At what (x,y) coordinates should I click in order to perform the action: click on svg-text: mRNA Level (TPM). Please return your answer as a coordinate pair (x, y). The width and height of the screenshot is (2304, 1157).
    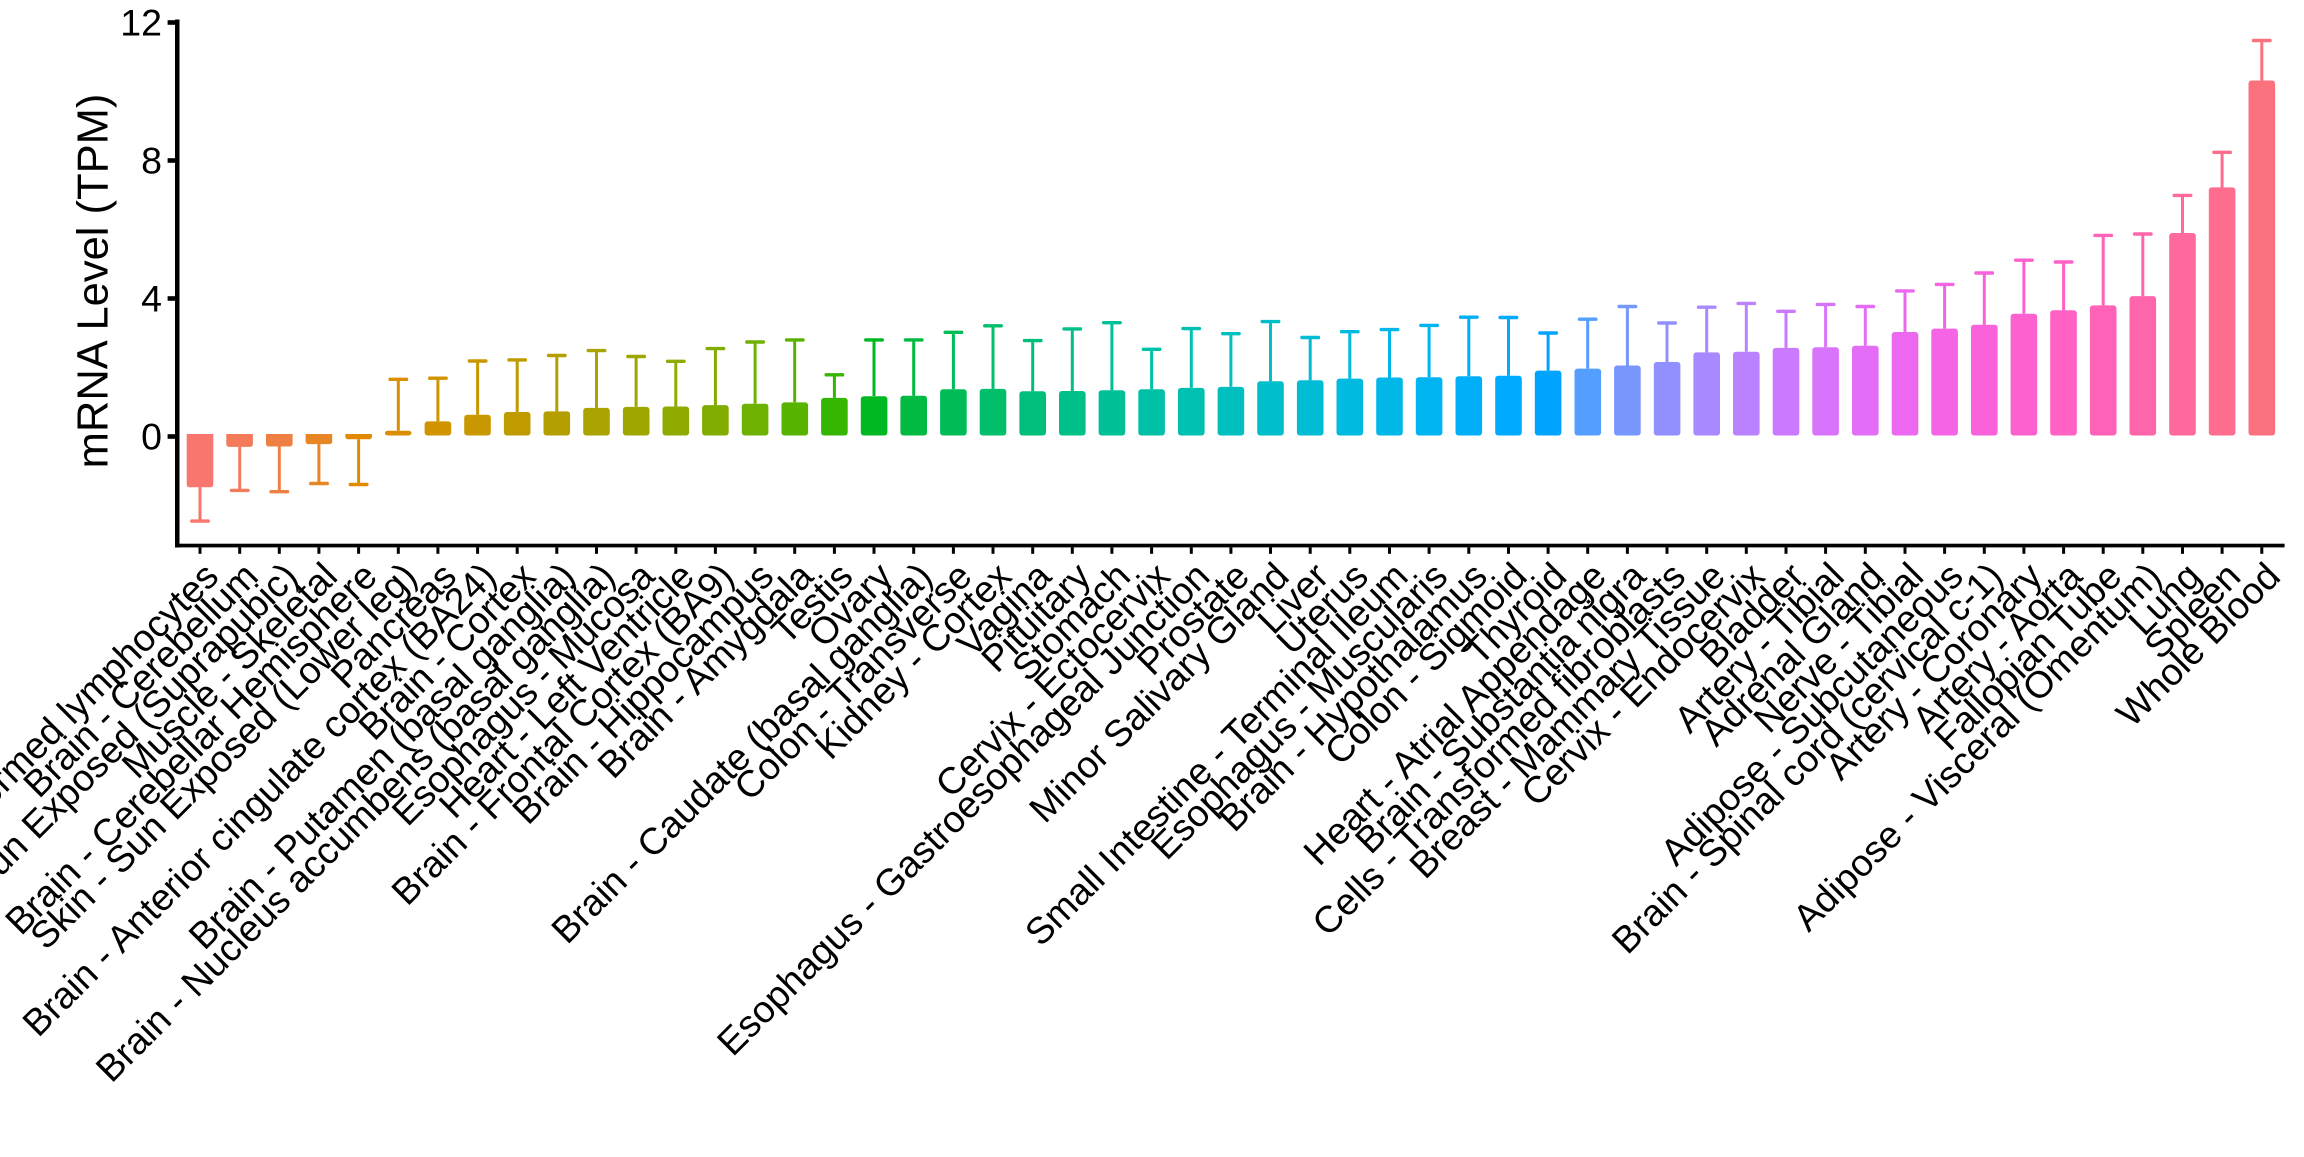
    Looking at the image, I should click on (94, 281).